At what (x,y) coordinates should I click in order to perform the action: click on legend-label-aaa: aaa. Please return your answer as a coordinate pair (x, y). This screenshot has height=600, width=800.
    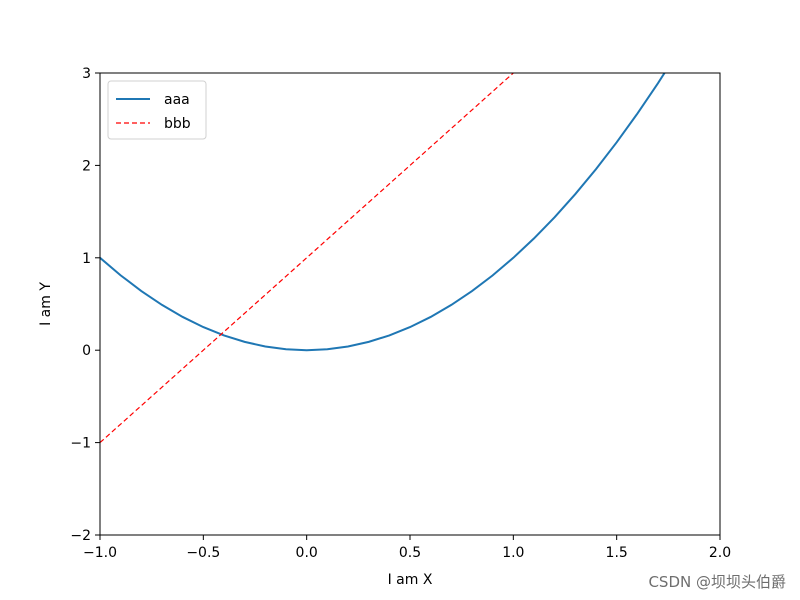
    Looking at the image, I should click on (177, 100).